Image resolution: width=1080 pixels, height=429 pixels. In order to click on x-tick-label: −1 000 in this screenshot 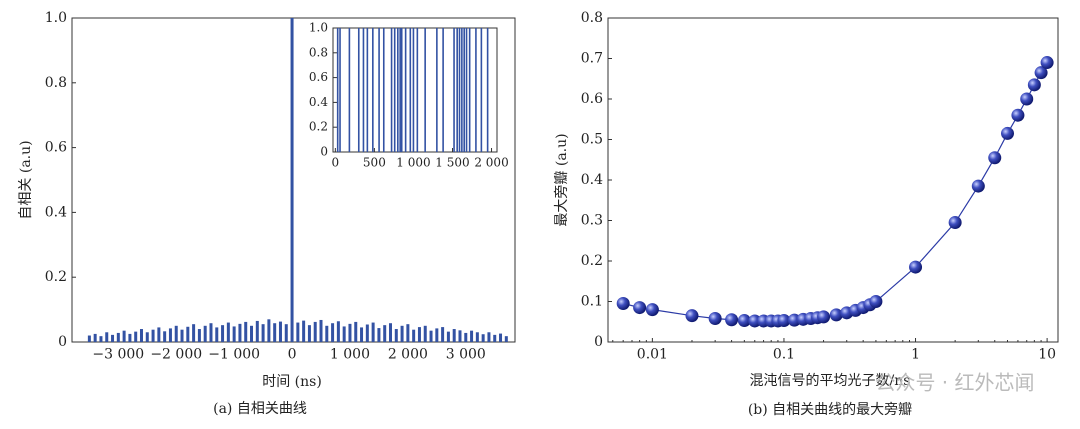, I will do `click(234, 355)`.